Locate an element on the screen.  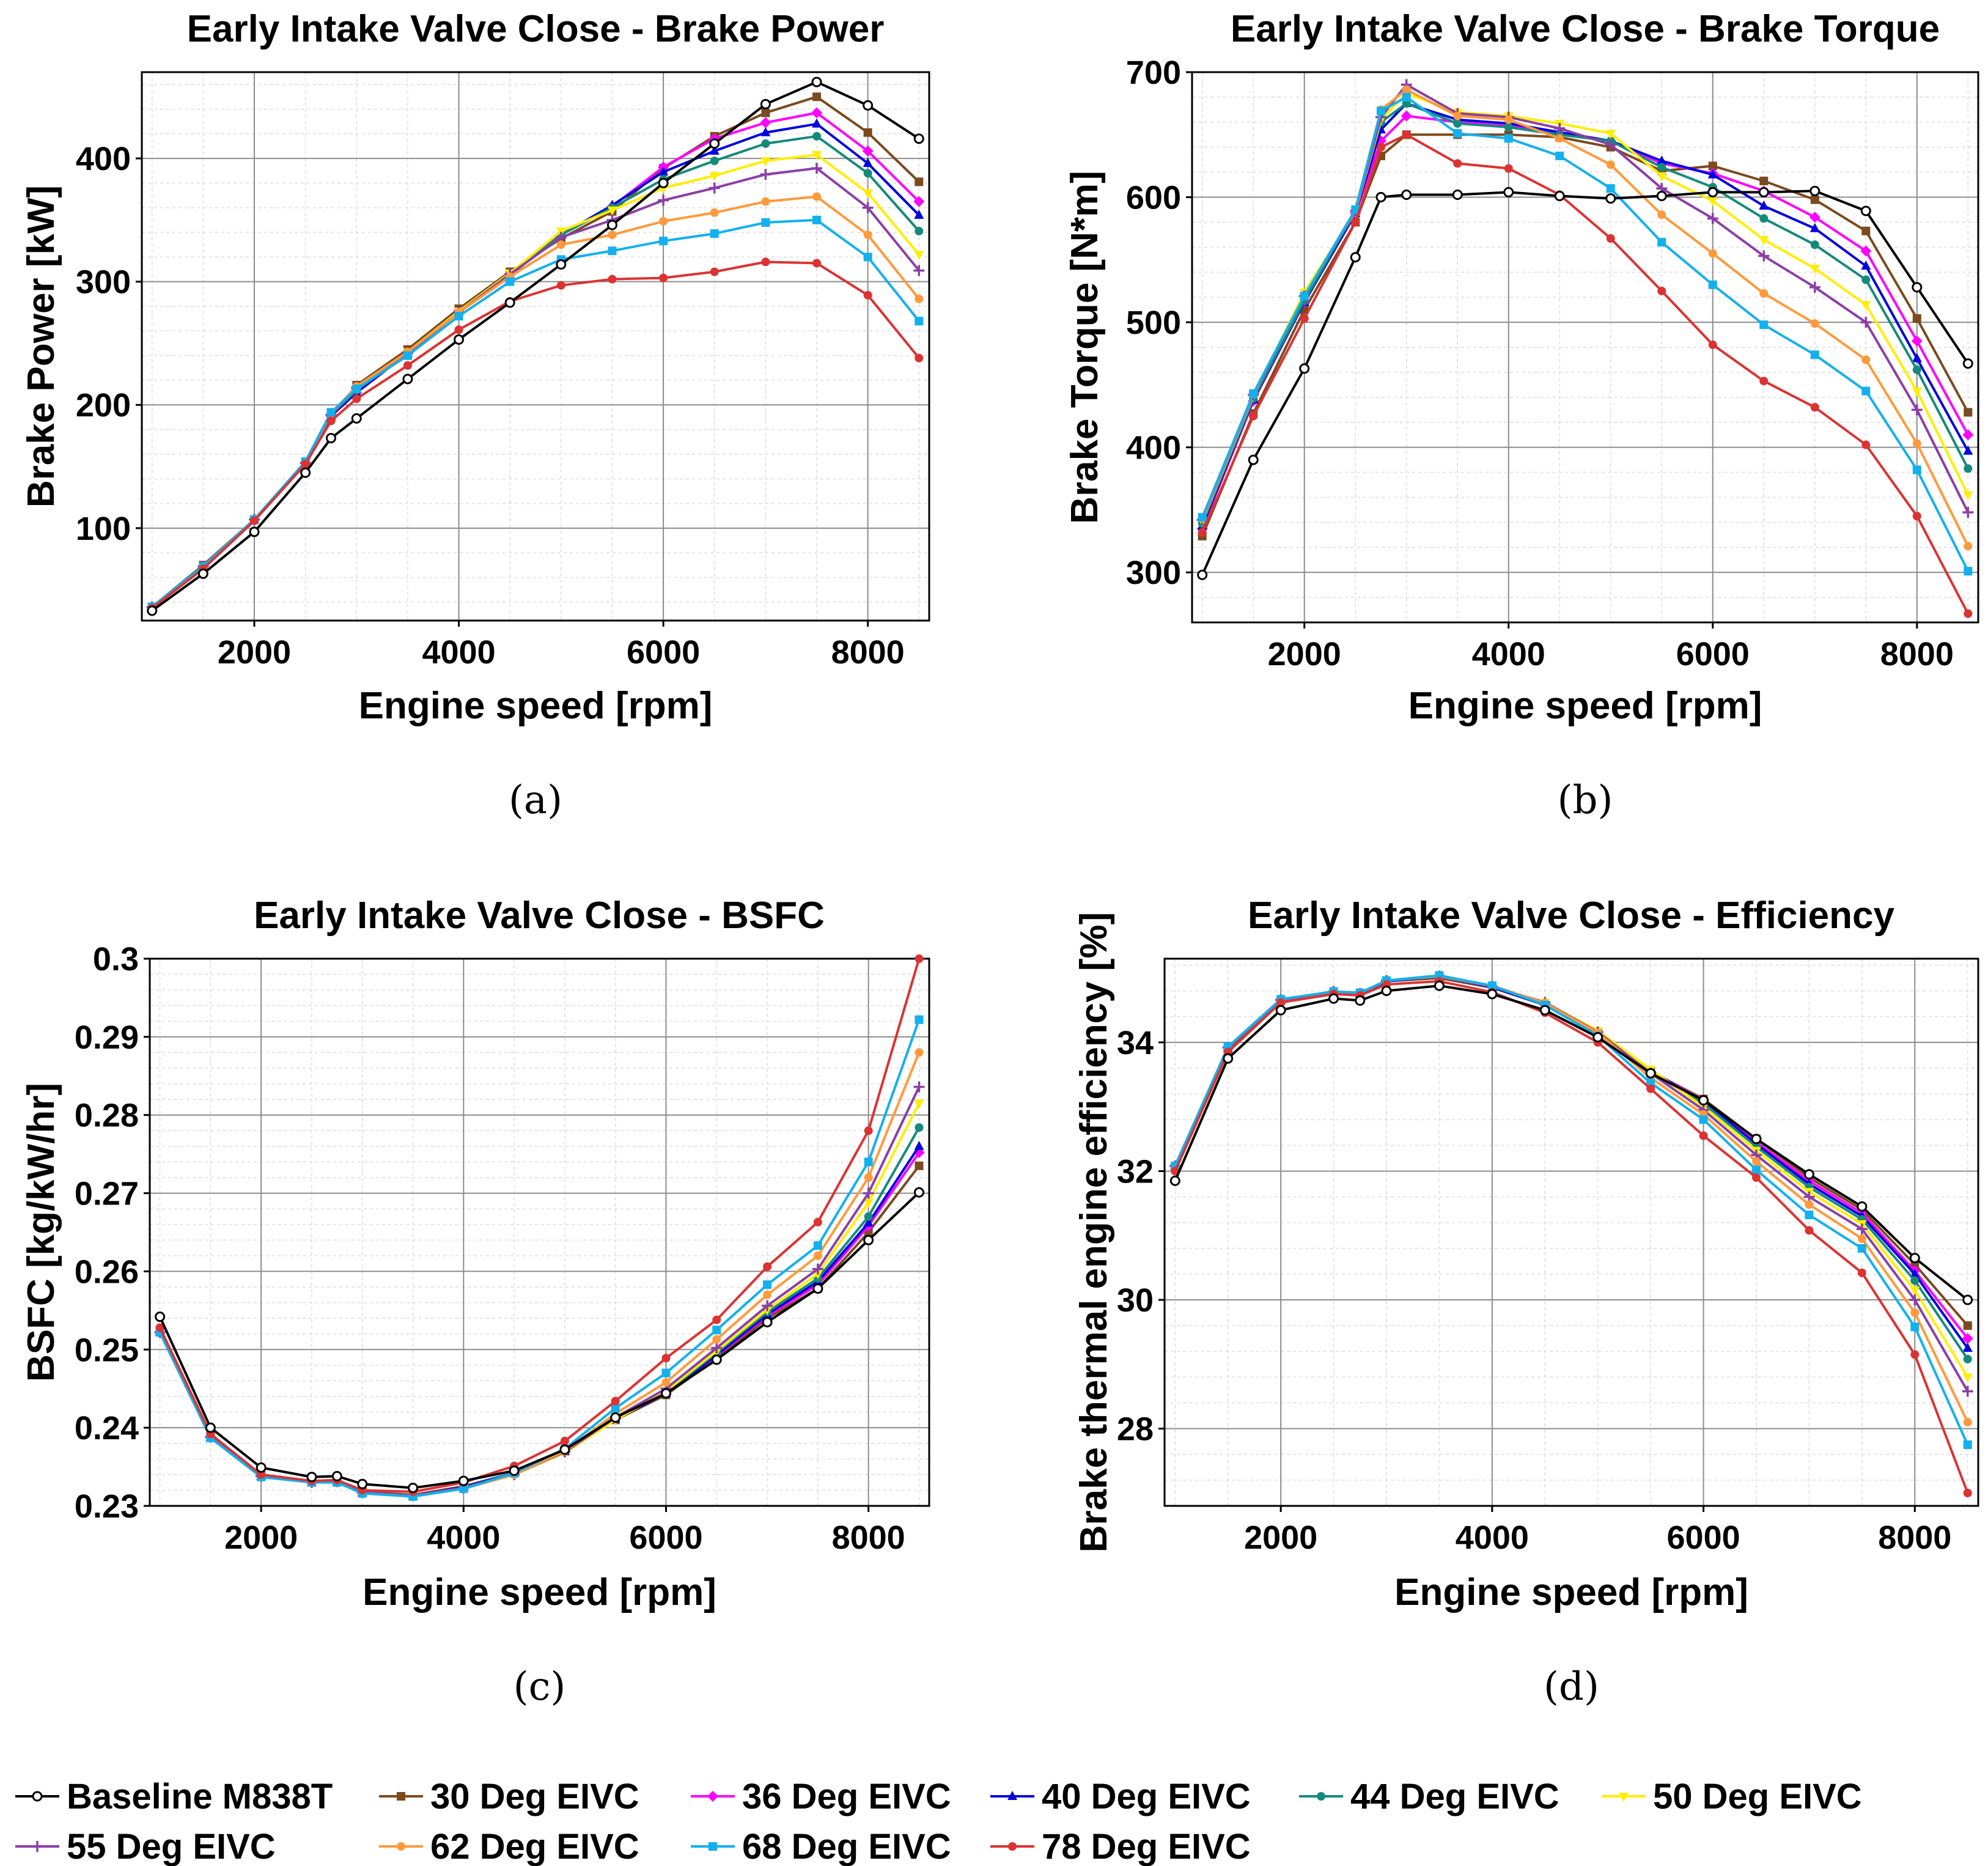
series-55-deg-eivc is located at coordinates (535, 388).